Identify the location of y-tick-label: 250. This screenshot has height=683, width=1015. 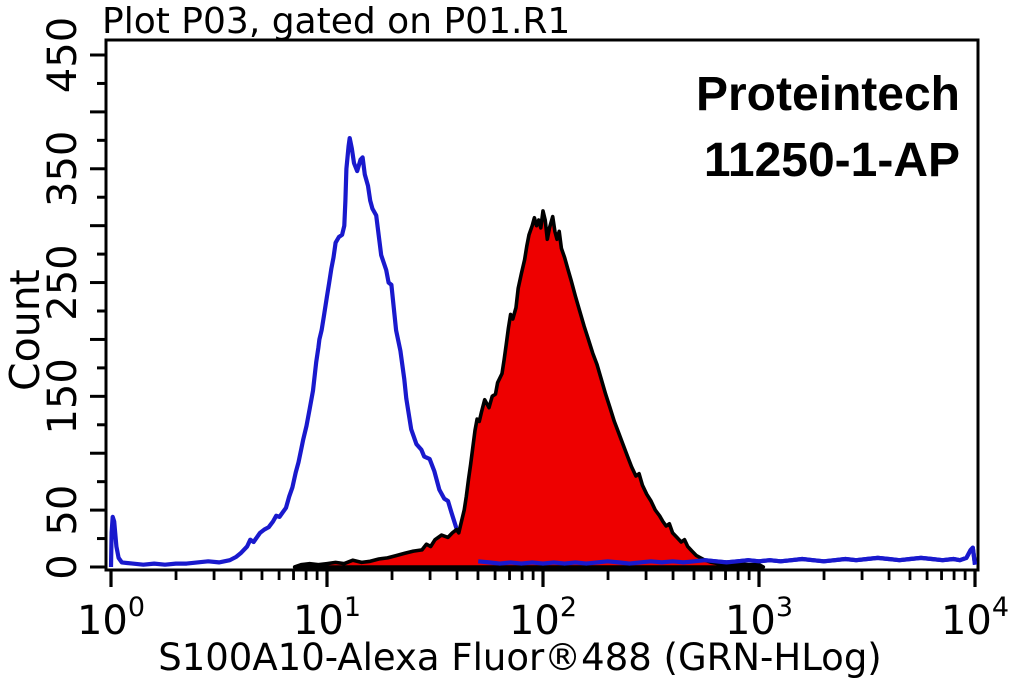
(63, 282).